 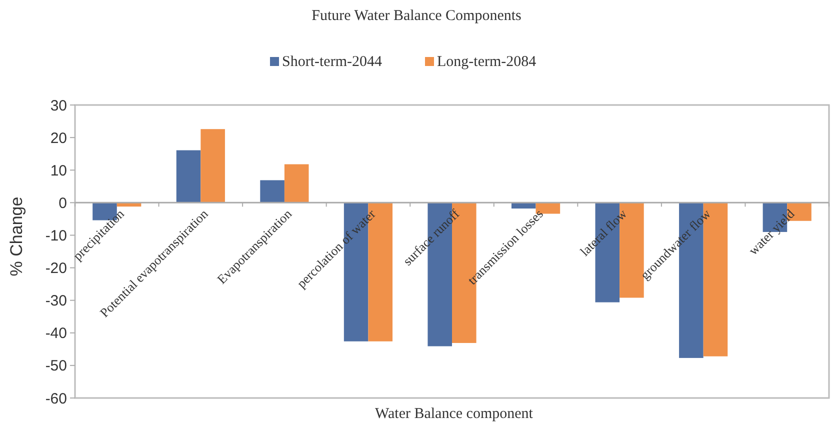 What do you see at coordinates (417, 16) in the screenshot?
I see `chart-title: Future Water Balance Components` at bounding box center [417, 16].